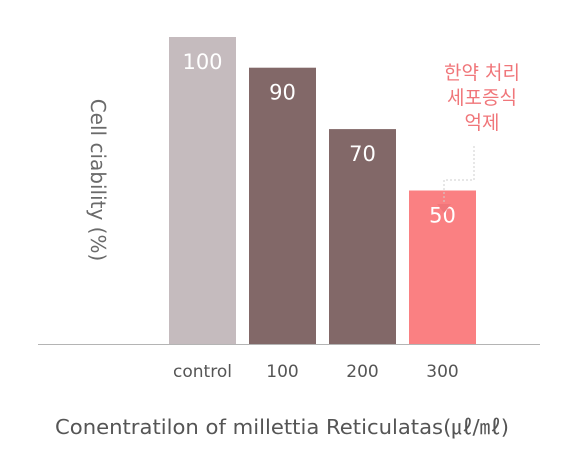  What do you see at coordinates (459, 175) in the screenshot?
I see `annotation-connector` at bounding box center [459, 175].